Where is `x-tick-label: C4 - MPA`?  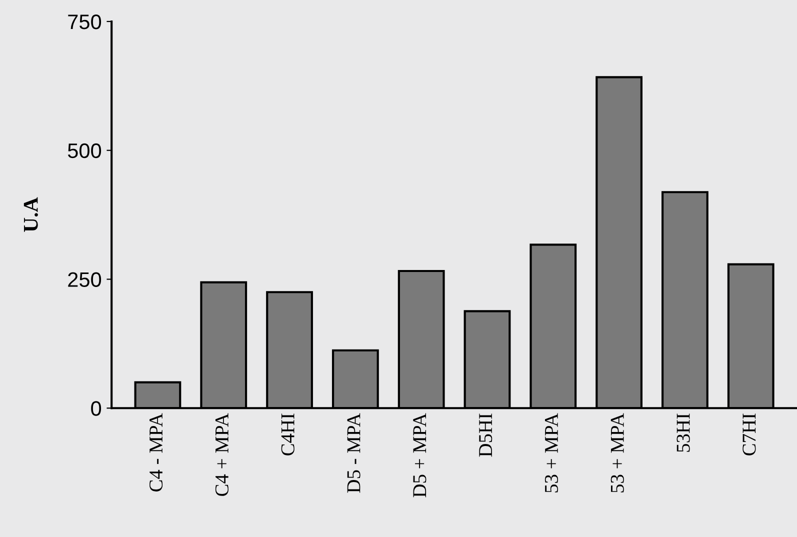 x-tick-label: C4 - MPA is located at coordinates (156, 452).